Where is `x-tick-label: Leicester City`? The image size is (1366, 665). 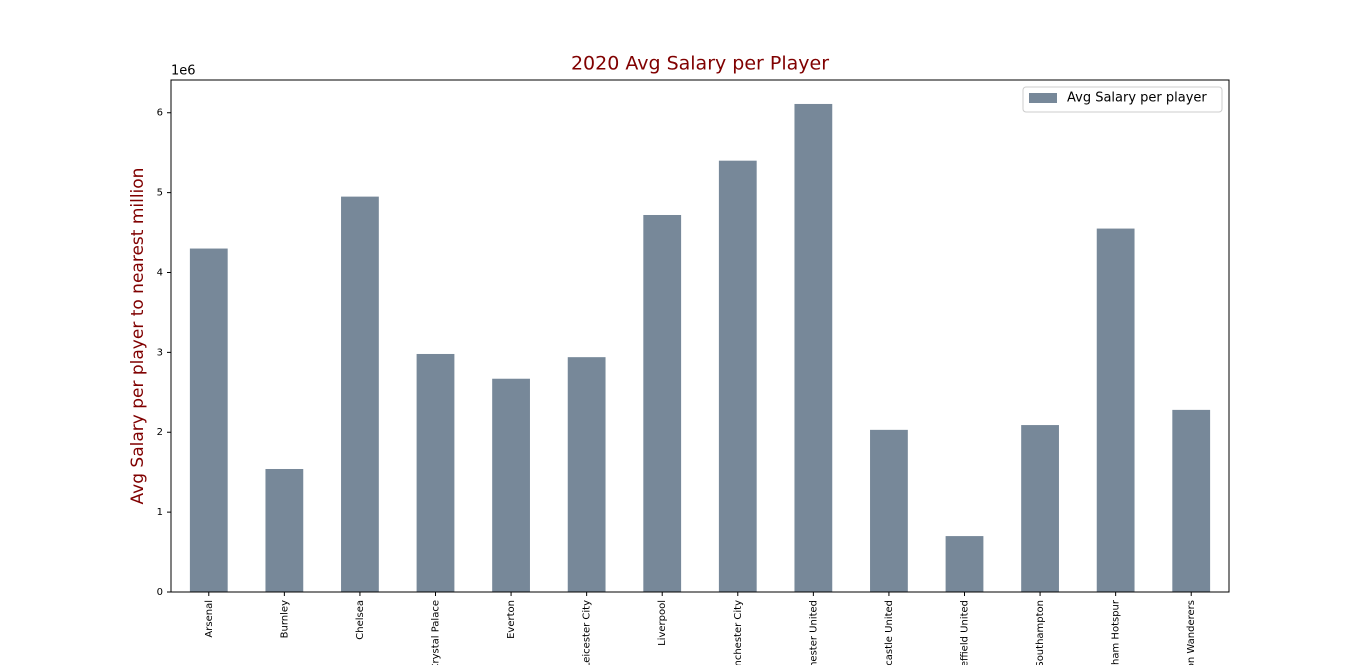
x-tick-label: Leicester City is located at coordinates (587, 632).